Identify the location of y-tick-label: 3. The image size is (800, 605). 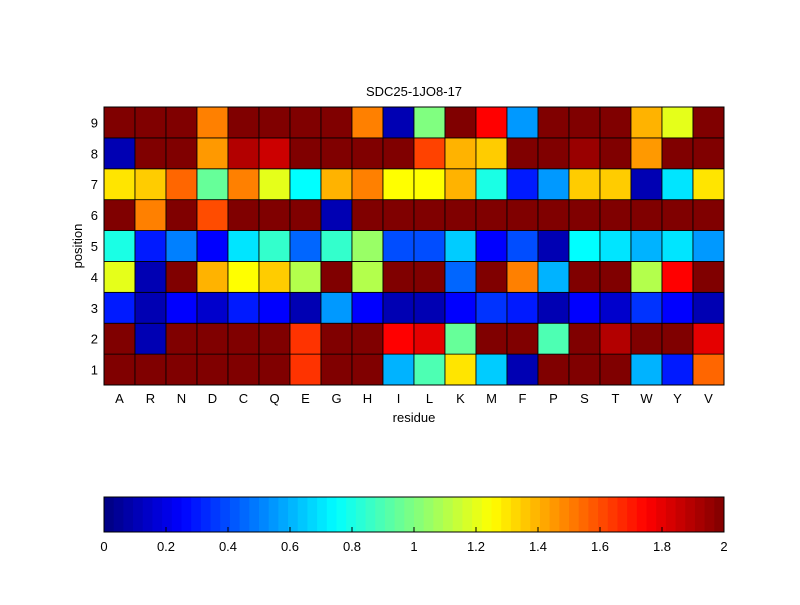
(94, 308).